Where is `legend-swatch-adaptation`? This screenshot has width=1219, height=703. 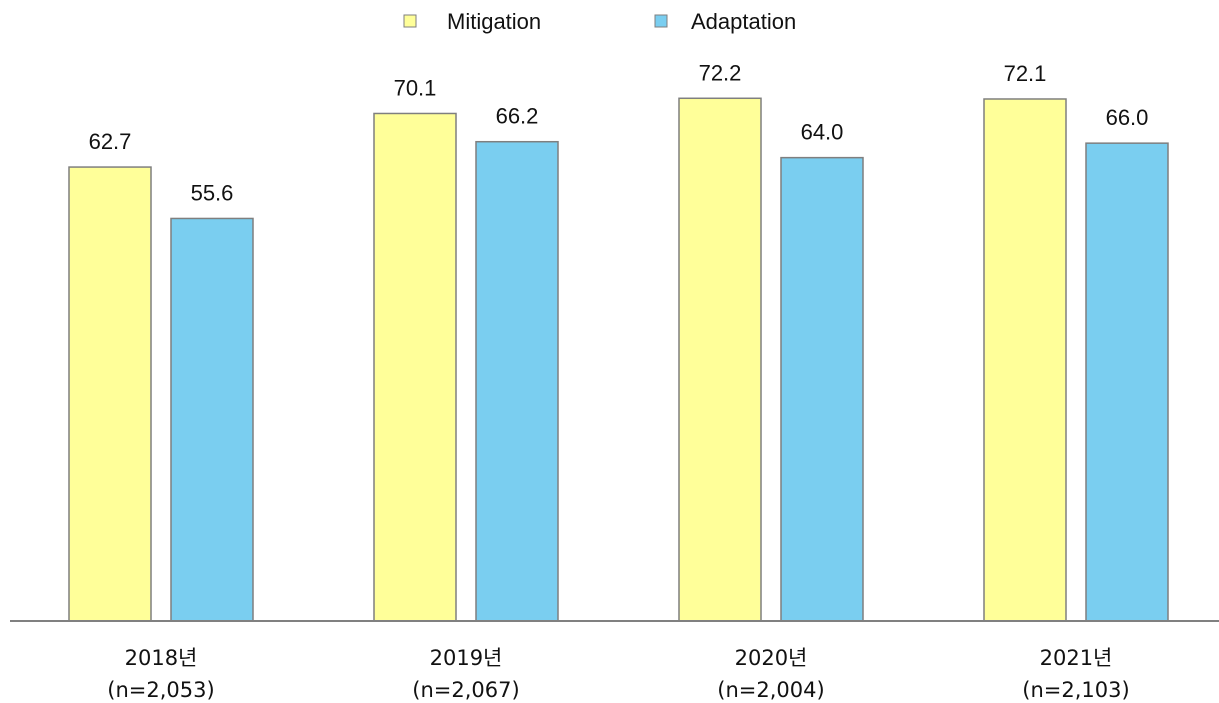 legend-swatch-adaptation is located at coordinates (661, 21).